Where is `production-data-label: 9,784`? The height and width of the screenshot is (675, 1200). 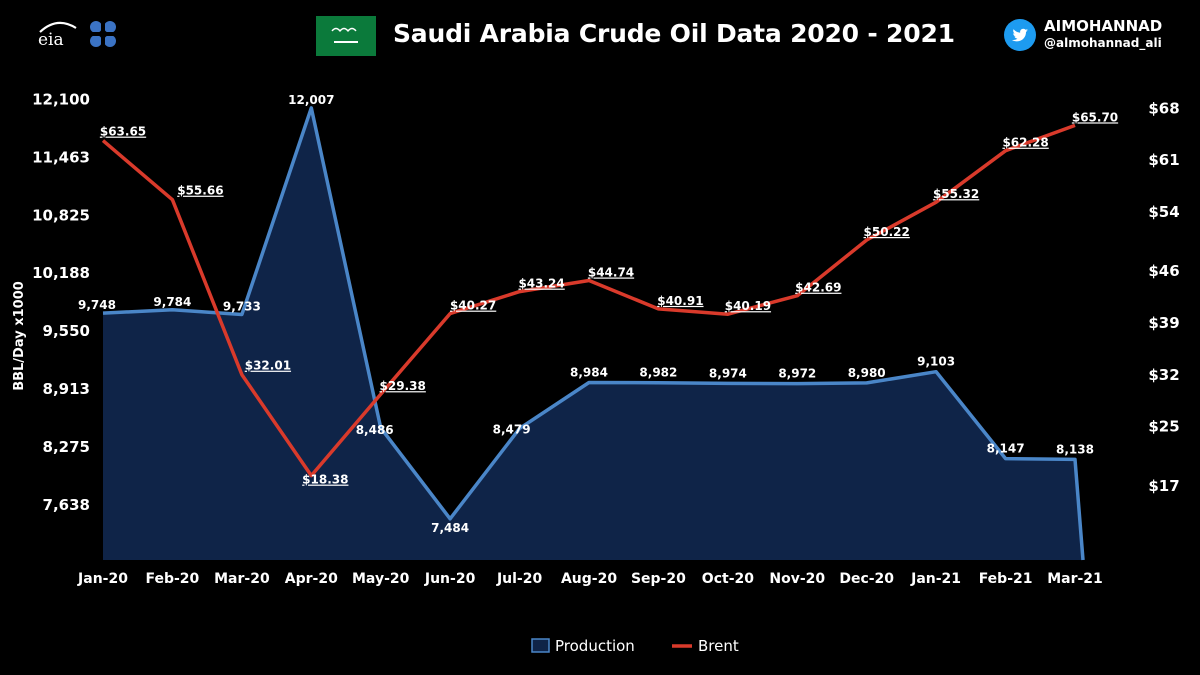 production-data-label: 9,784 is located at coordinates (172, 302).